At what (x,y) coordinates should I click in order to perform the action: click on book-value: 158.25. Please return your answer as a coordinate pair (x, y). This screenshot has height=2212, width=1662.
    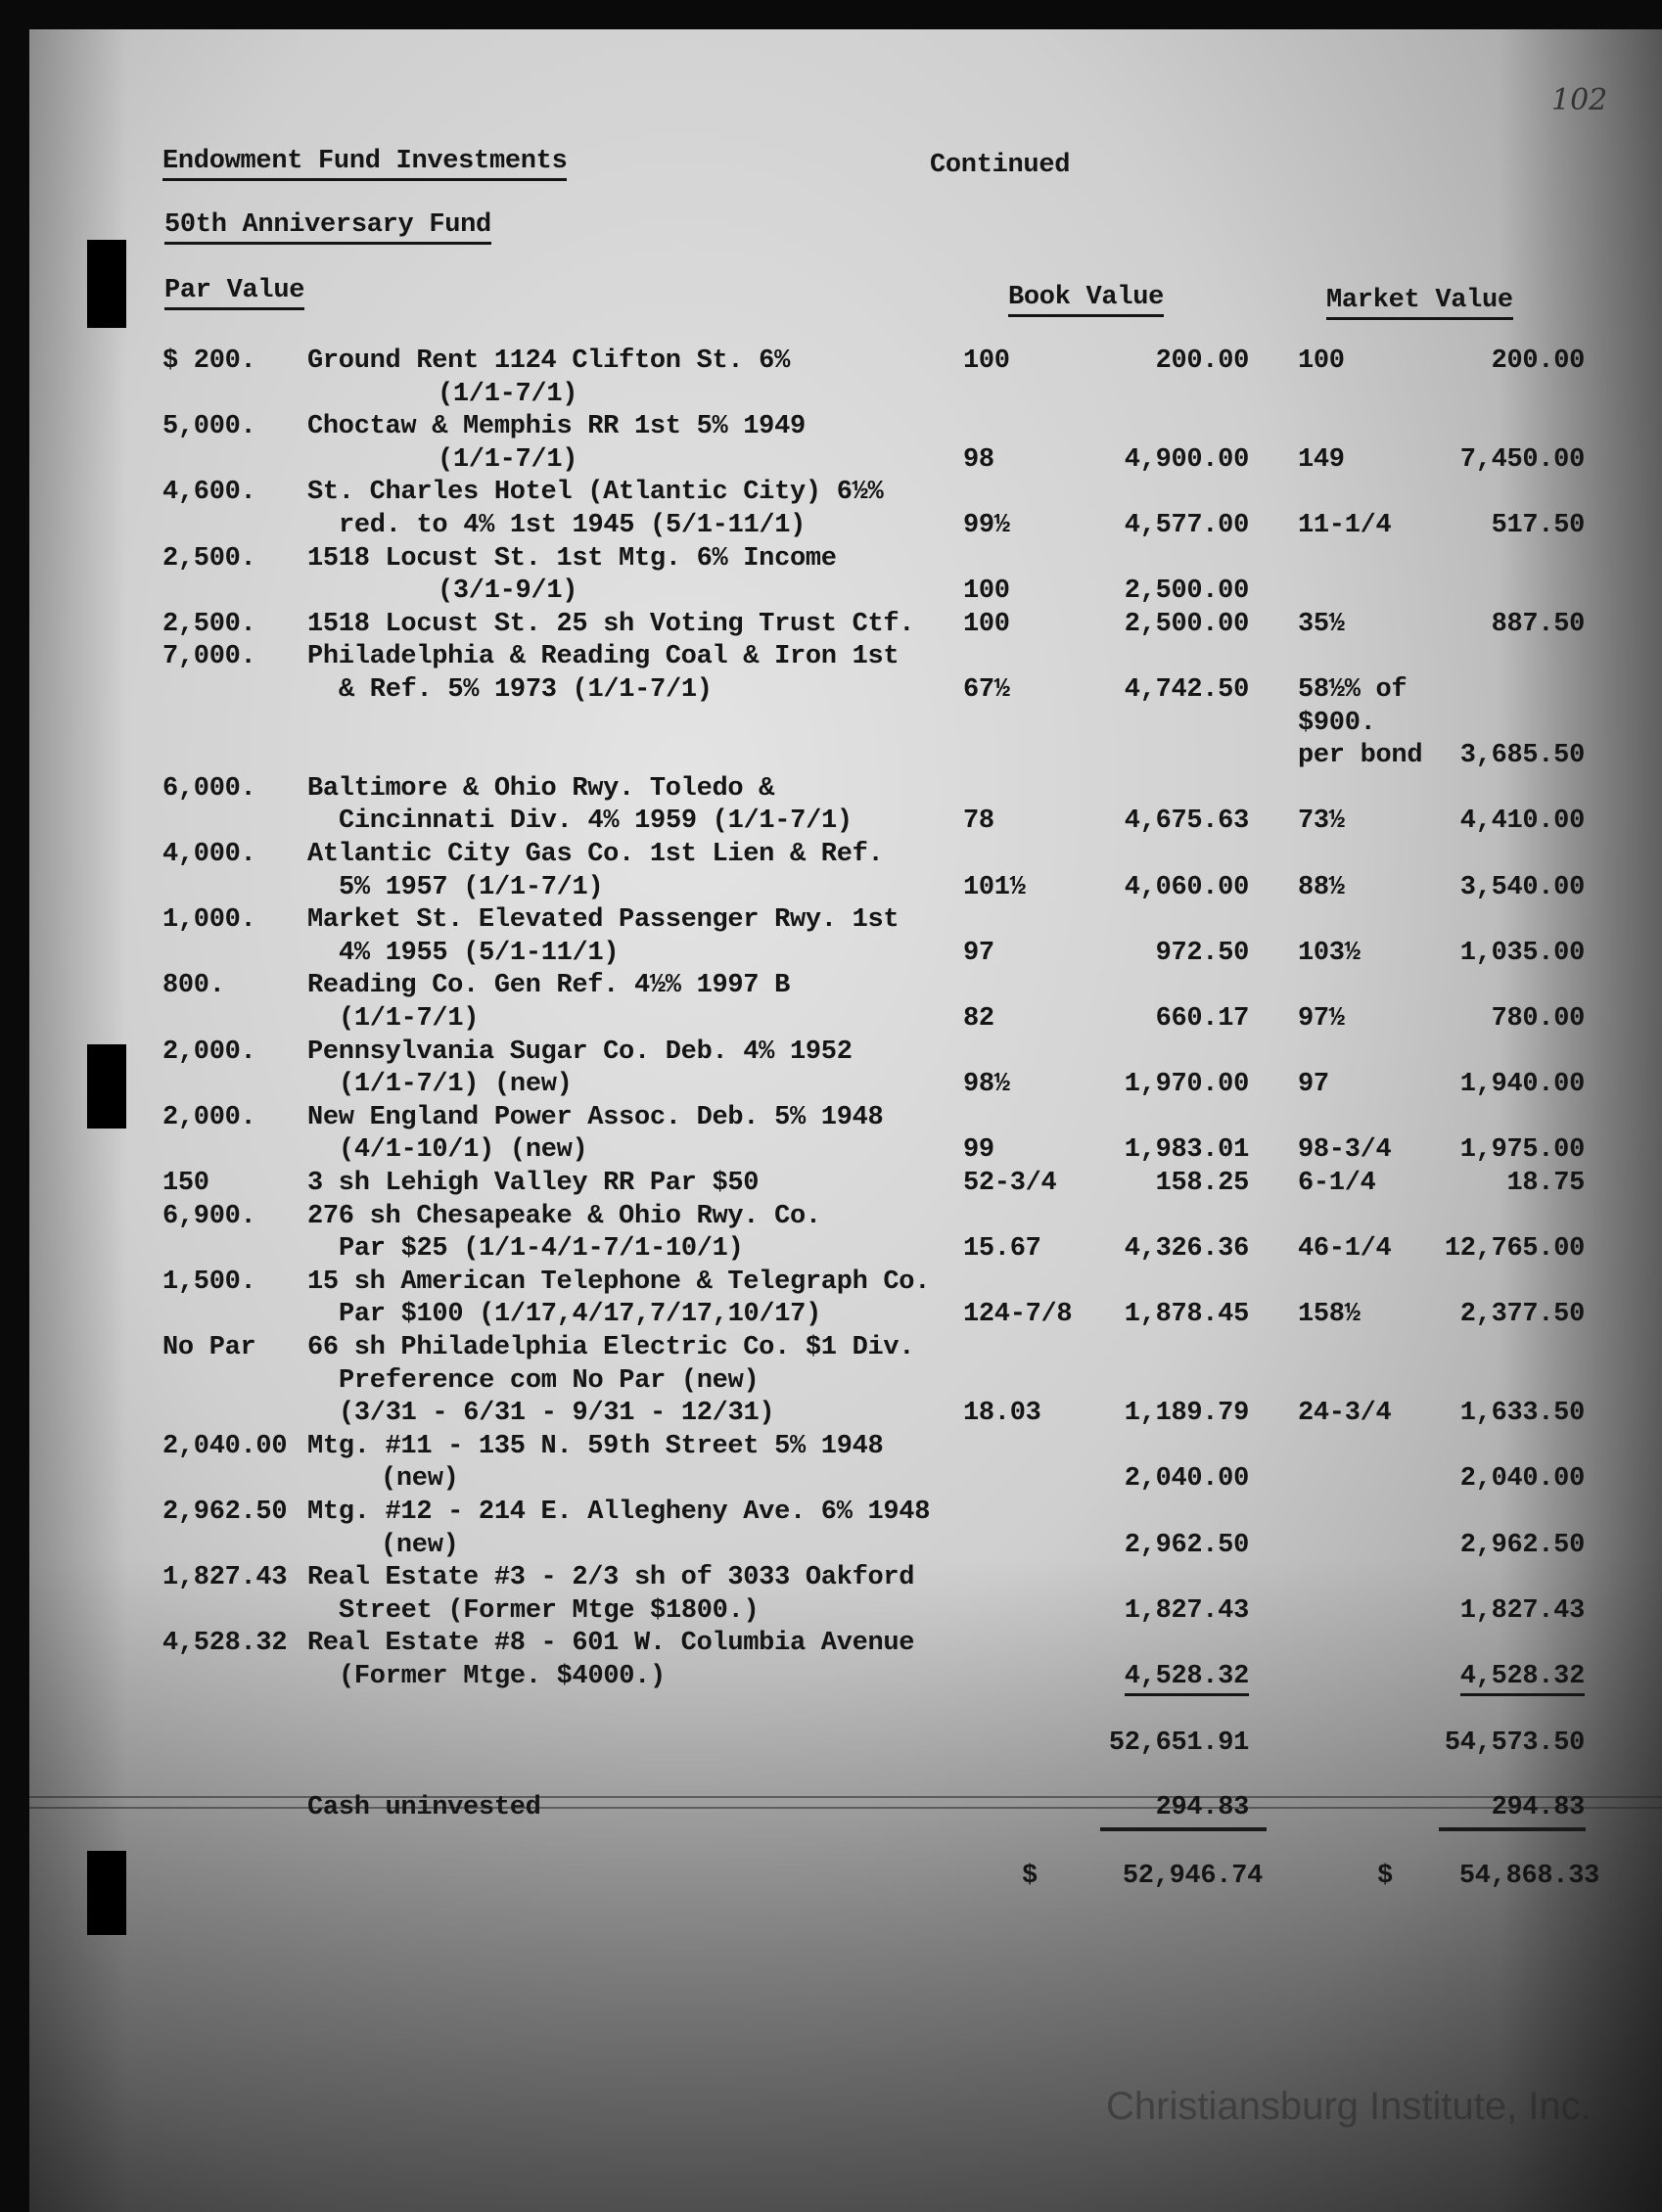
    Looking at the image, I should click on (1202, 1183).